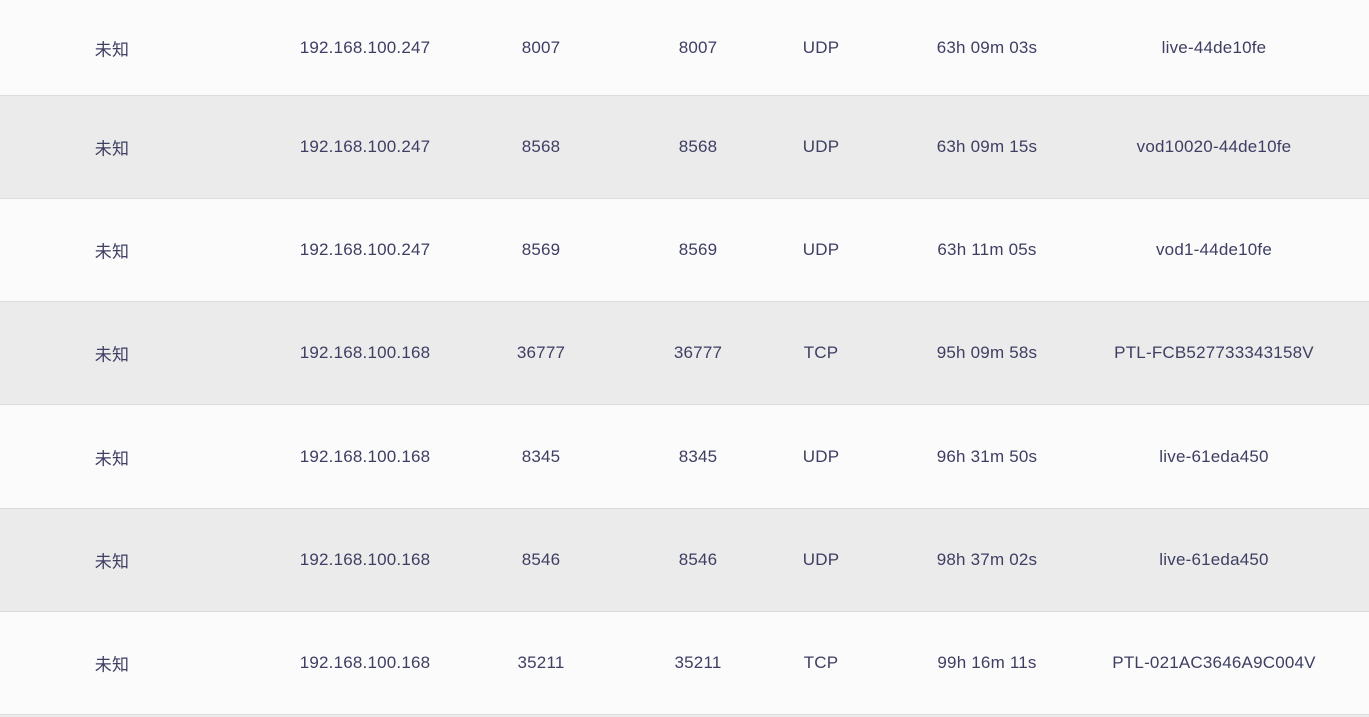 The height and width of the screenshot is (717, 1369). I want to click on external-port-cell: 8546, so click(541, 559).